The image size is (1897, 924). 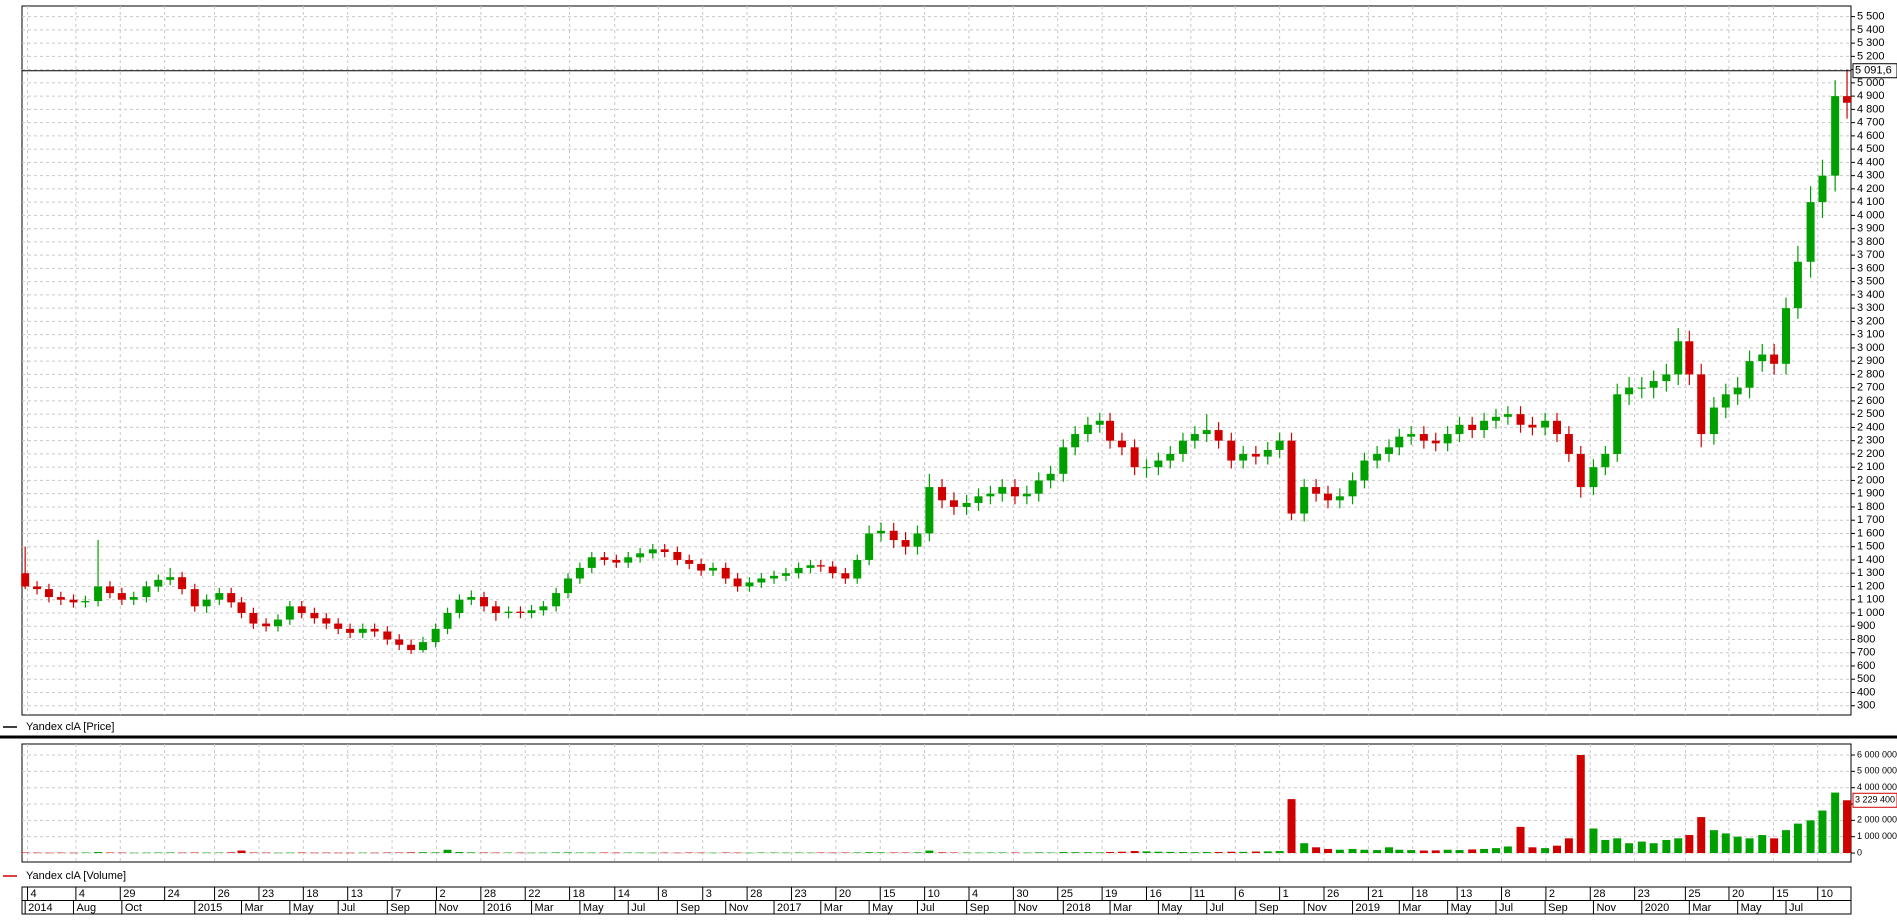 I want to click on y-tick-label: 3 000, so click(x=1871, y=348).